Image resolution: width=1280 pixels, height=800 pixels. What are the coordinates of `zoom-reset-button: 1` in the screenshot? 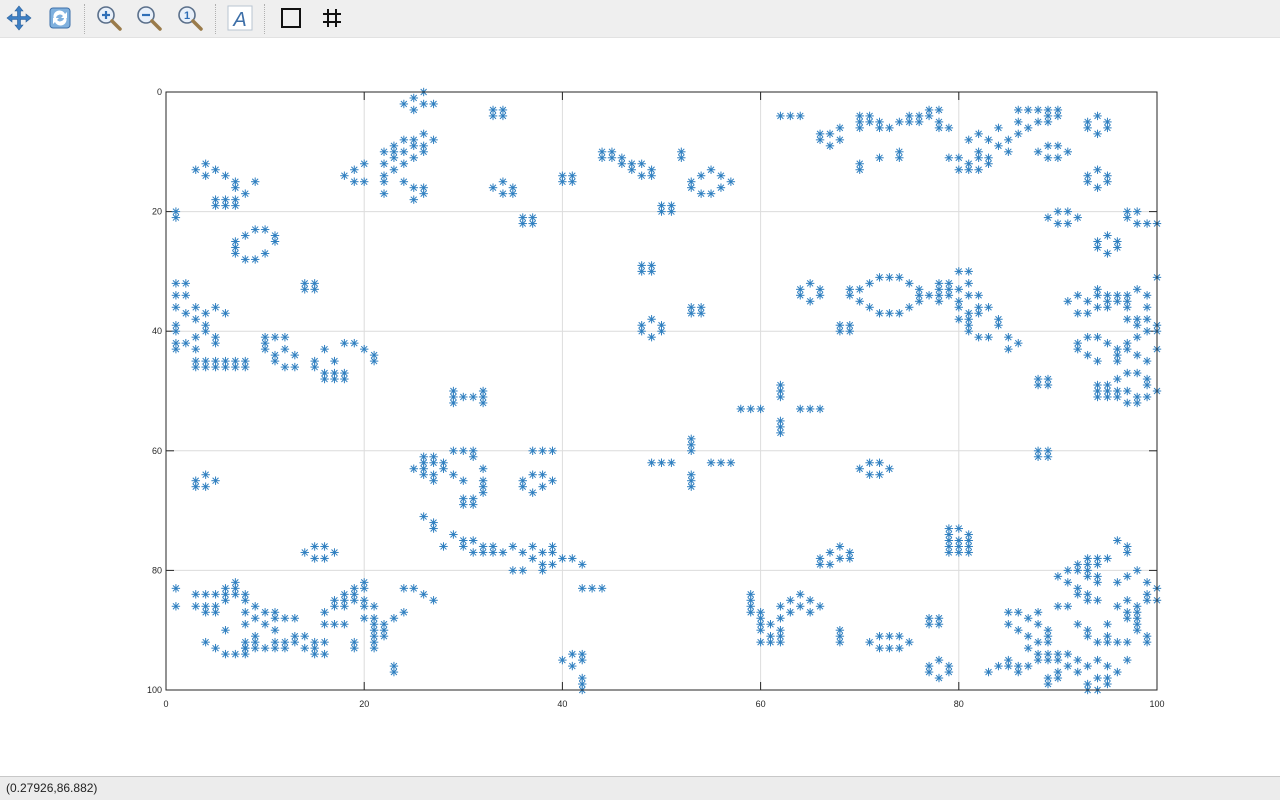 It's located at (190, 18).